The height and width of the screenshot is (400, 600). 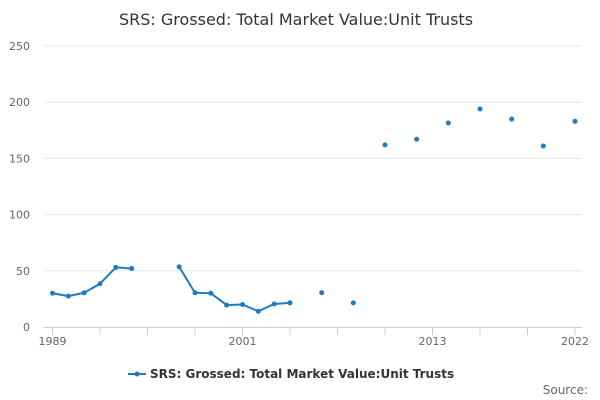 What do you see at coordinates (565, 390) in the screenshot?
I see `source-label: Source:` at bounding box center [565, 390].